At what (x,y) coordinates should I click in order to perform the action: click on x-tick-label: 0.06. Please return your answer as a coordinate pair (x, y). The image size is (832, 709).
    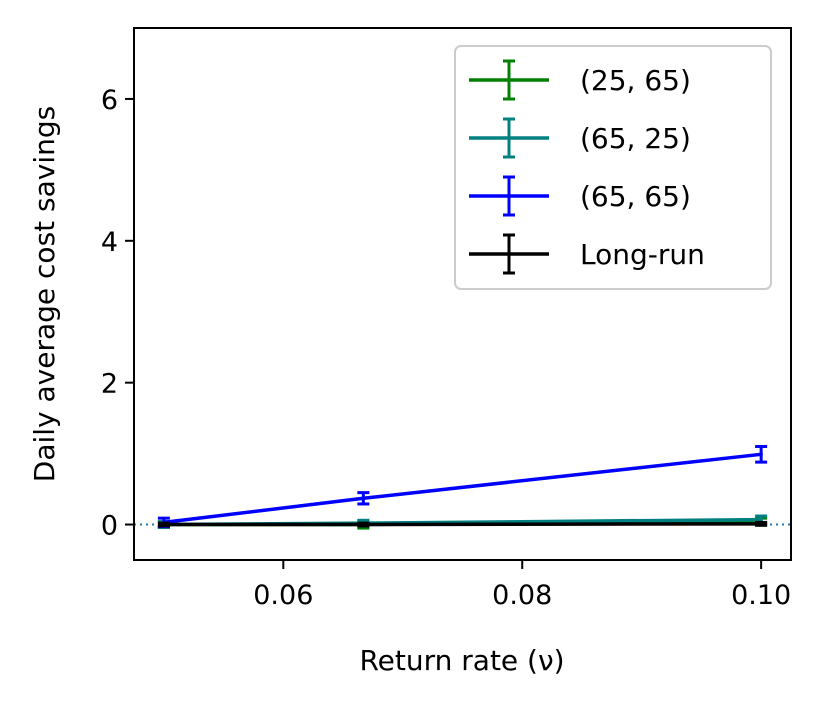
    Looking at the image, I should click on (283, 595).